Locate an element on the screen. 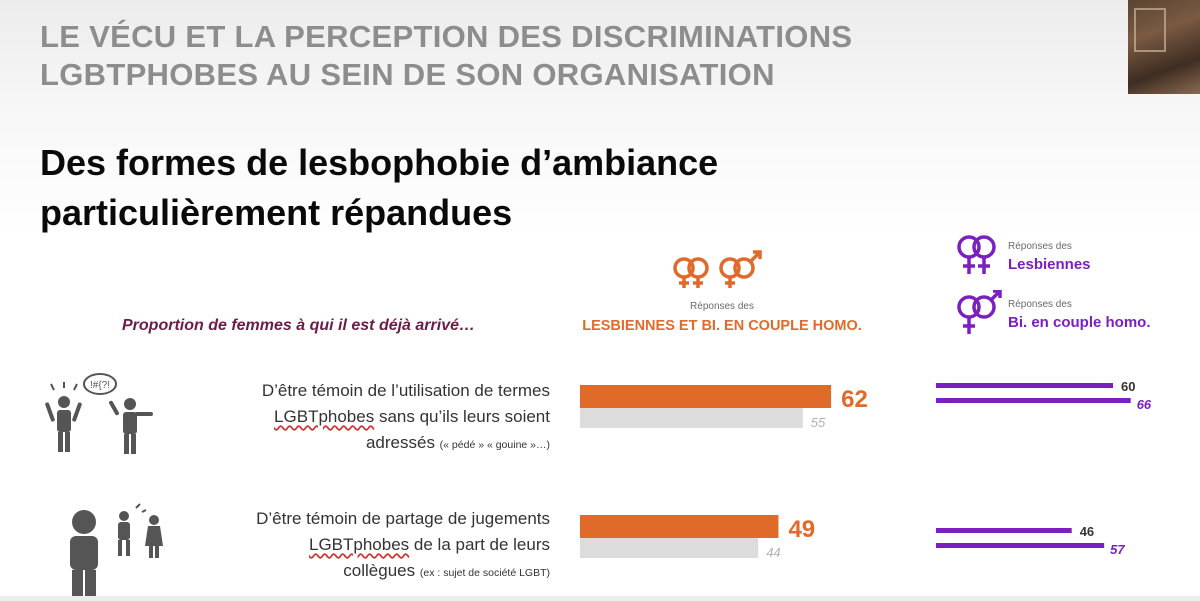  value-label-orange-1: 62 is located at coordinates (854, 399).